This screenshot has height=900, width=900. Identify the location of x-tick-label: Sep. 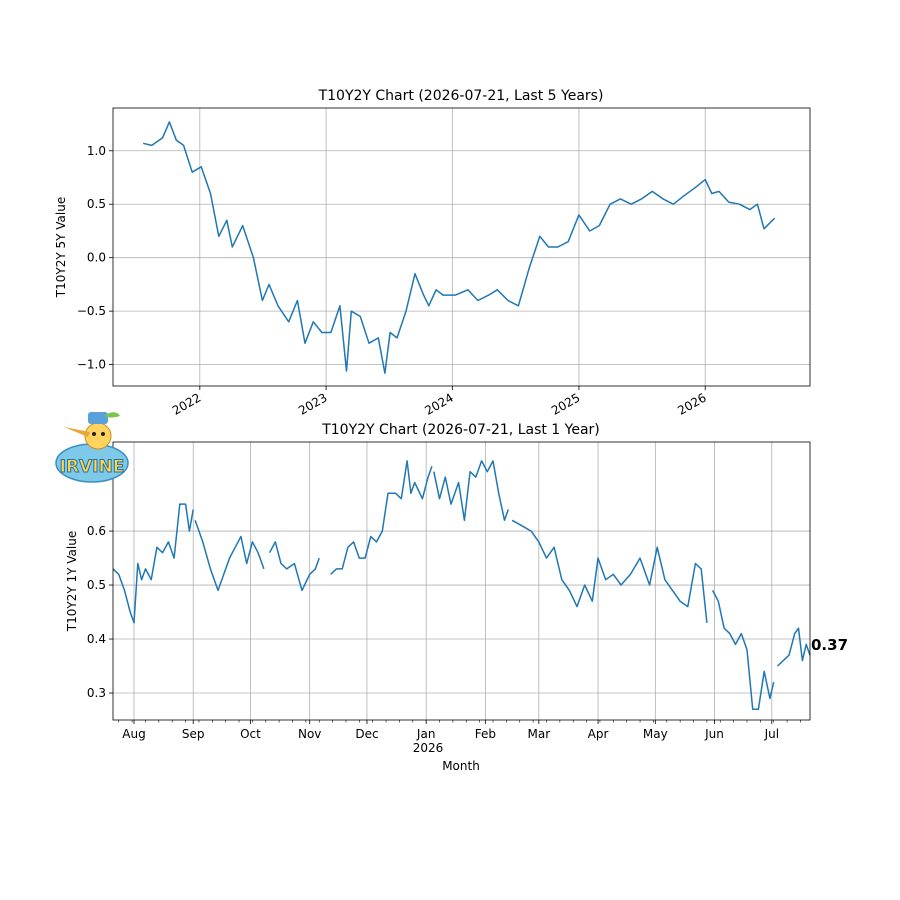
(193, 734).